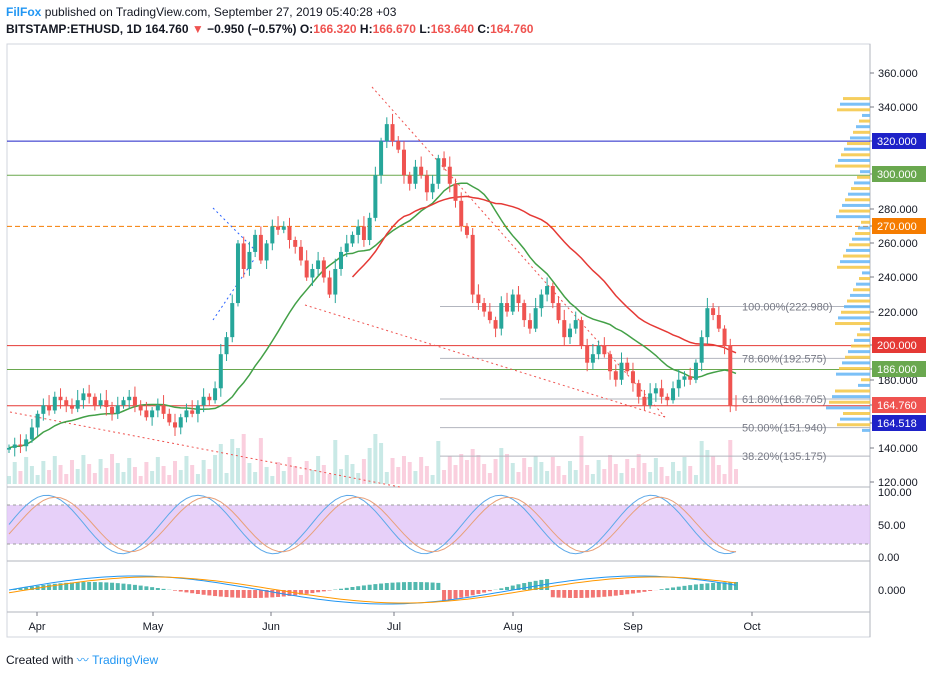 The height and width of the screenshot is (675, 939). What do you see at coordinates (125, 660) in the screenshot?
I see `tradingview-link: TradingView` at bounding box center [125, 660].